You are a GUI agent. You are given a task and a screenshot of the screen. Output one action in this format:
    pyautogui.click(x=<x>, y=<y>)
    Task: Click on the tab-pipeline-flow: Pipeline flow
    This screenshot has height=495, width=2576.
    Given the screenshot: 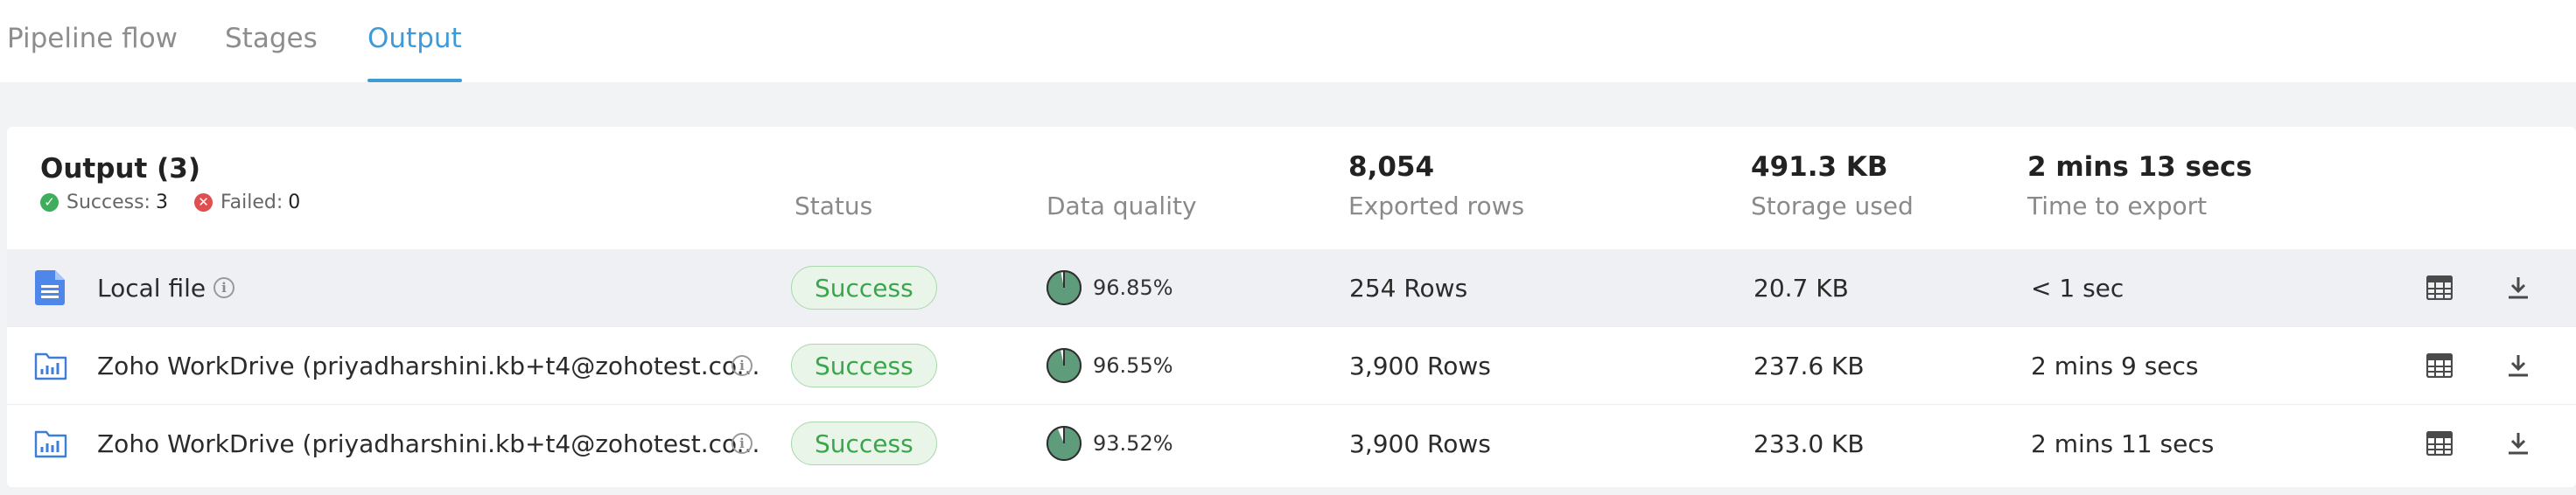 What is the action you would take?
    pyautogui.click(x=92, y=38)
    